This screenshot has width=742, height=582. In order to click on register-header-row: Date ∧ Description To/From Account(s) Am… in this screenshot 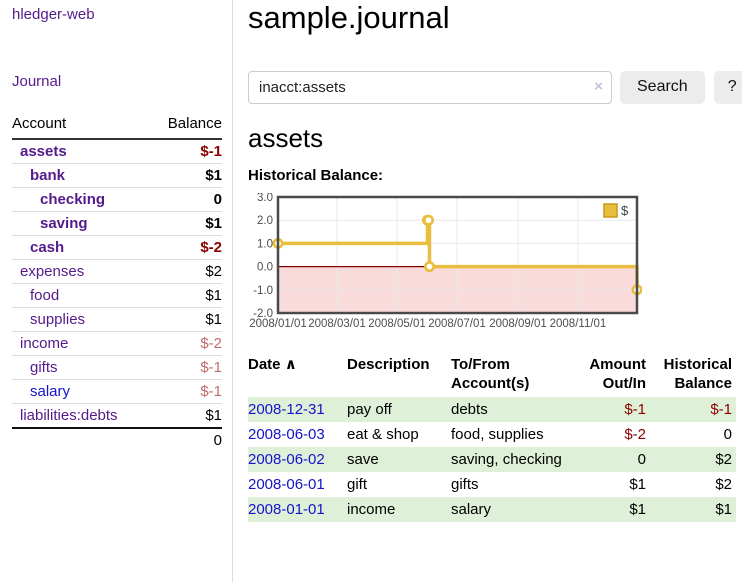, I will do `click(492, 375)`.